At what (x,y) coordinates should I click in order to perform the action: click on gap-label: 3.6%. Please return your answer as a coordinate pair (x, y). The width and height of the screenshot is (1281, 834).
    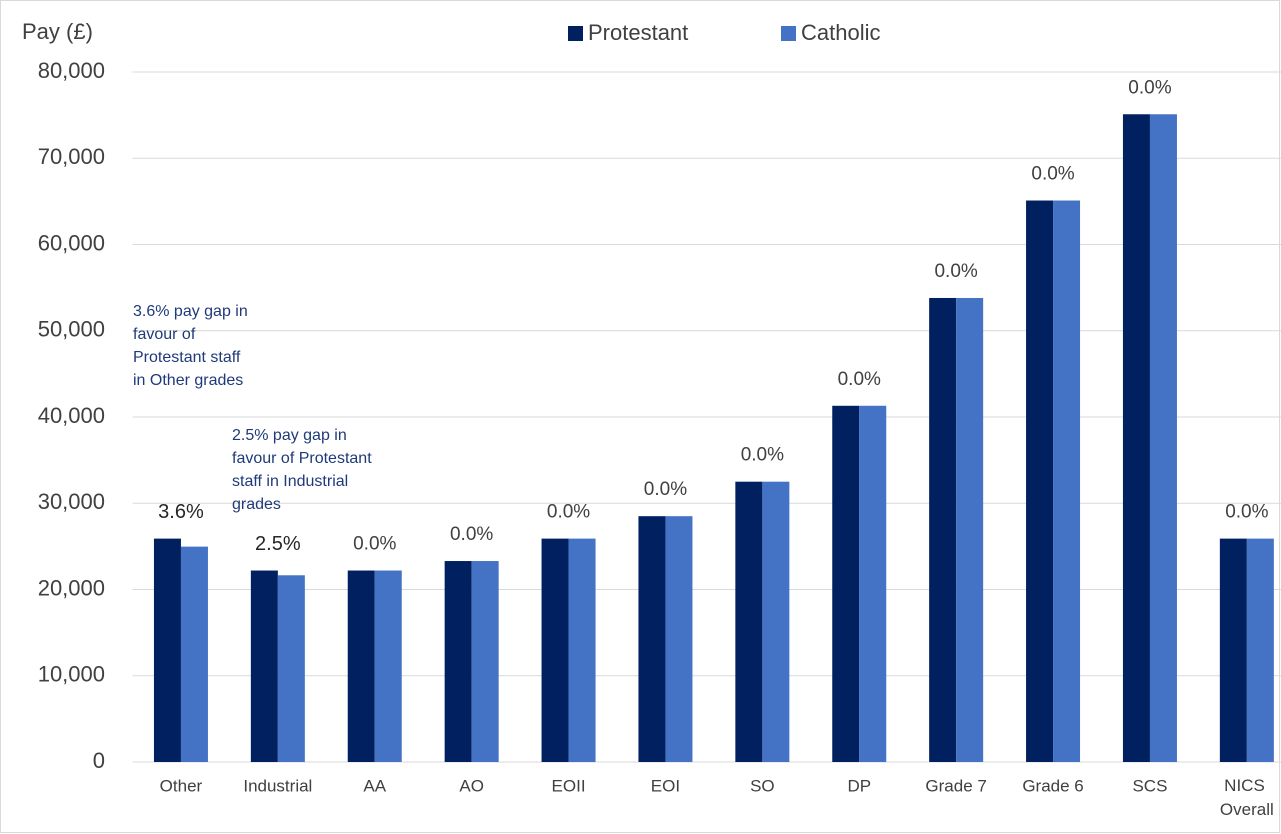
    Looking at the image, I should click on (181, 512).